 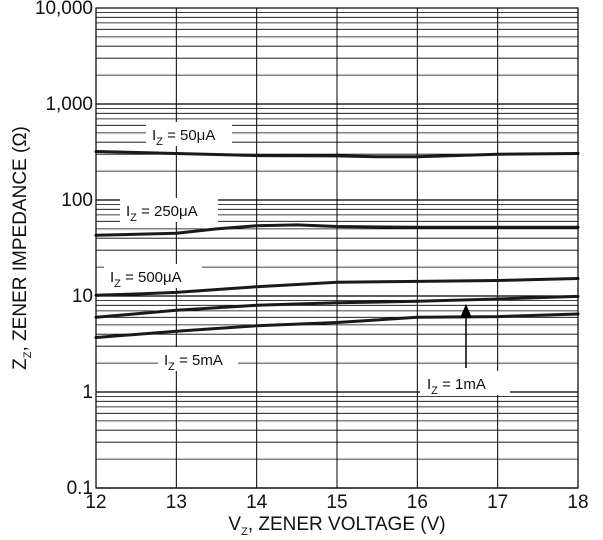 What do you see at coordinates (87, 392) in the screenshot?
I see `y-tick-label: 1` at bounding box center [87, 392].